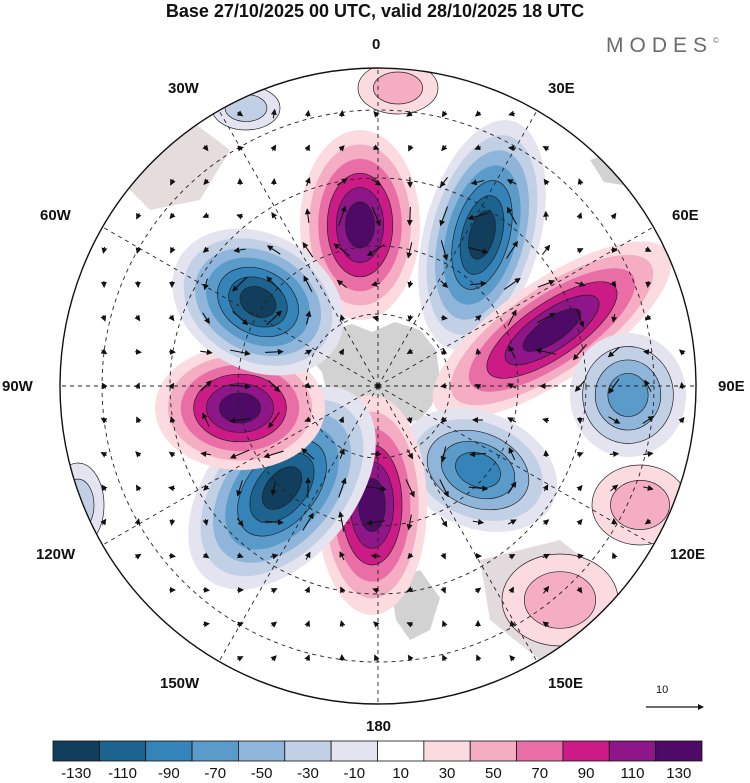 The image size is (750, 783). I want to click on anomaly-negative-60w, so click(258, 302).